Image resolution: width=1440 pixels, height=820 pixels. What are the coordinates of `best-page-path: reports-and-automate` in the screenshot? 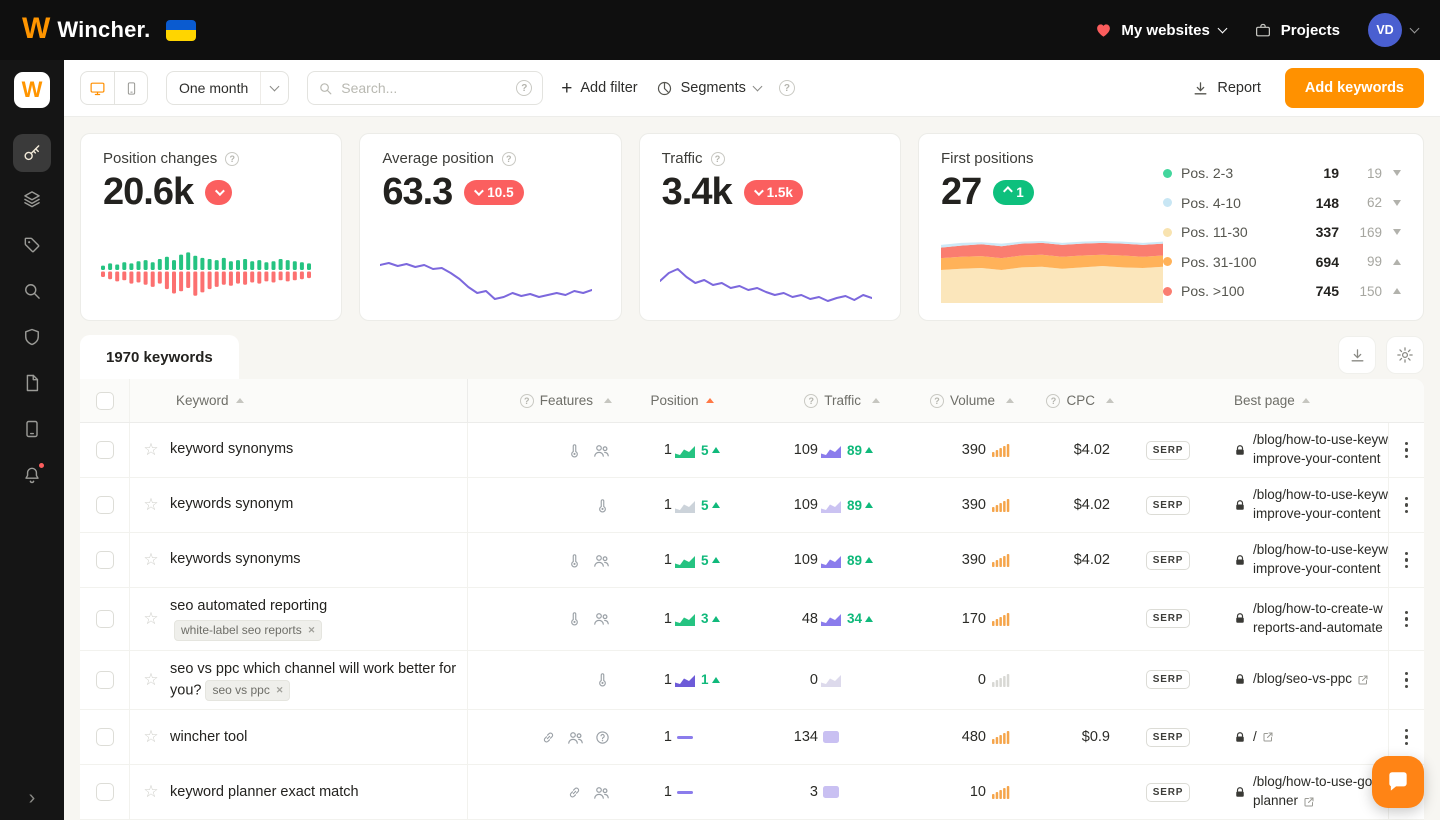 It's located at (1318, 627).